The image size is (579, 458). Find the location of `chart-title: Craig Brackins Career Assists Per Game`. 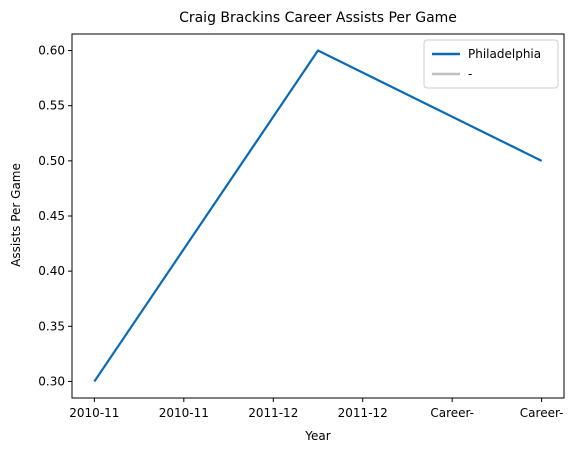

chart-title: Craig Brackins Career Assists Per Game is located at coordinates (318, 18).